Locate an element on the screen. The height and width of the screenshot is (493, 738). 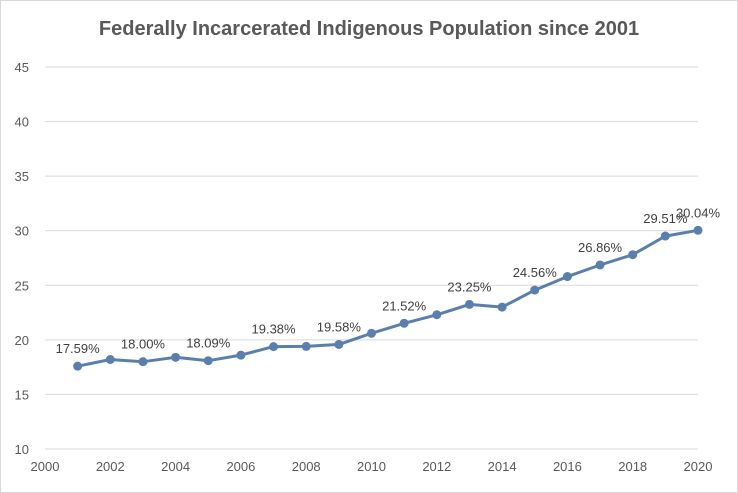
data-label-2007: 19.38% is located at coordinates (274, 329).